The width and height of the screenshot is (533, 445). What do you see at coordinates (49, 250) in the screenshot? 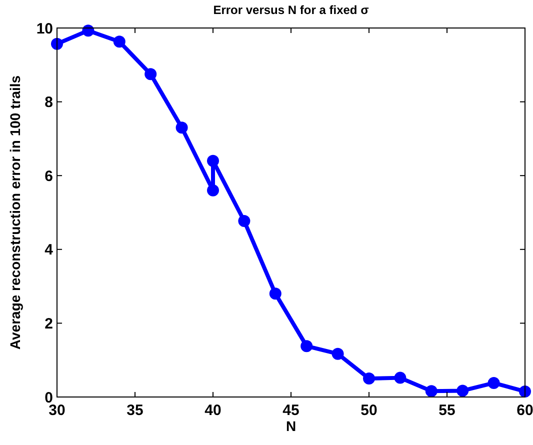
I see `y-tick-label: 4` at bounding box center [49, 250].